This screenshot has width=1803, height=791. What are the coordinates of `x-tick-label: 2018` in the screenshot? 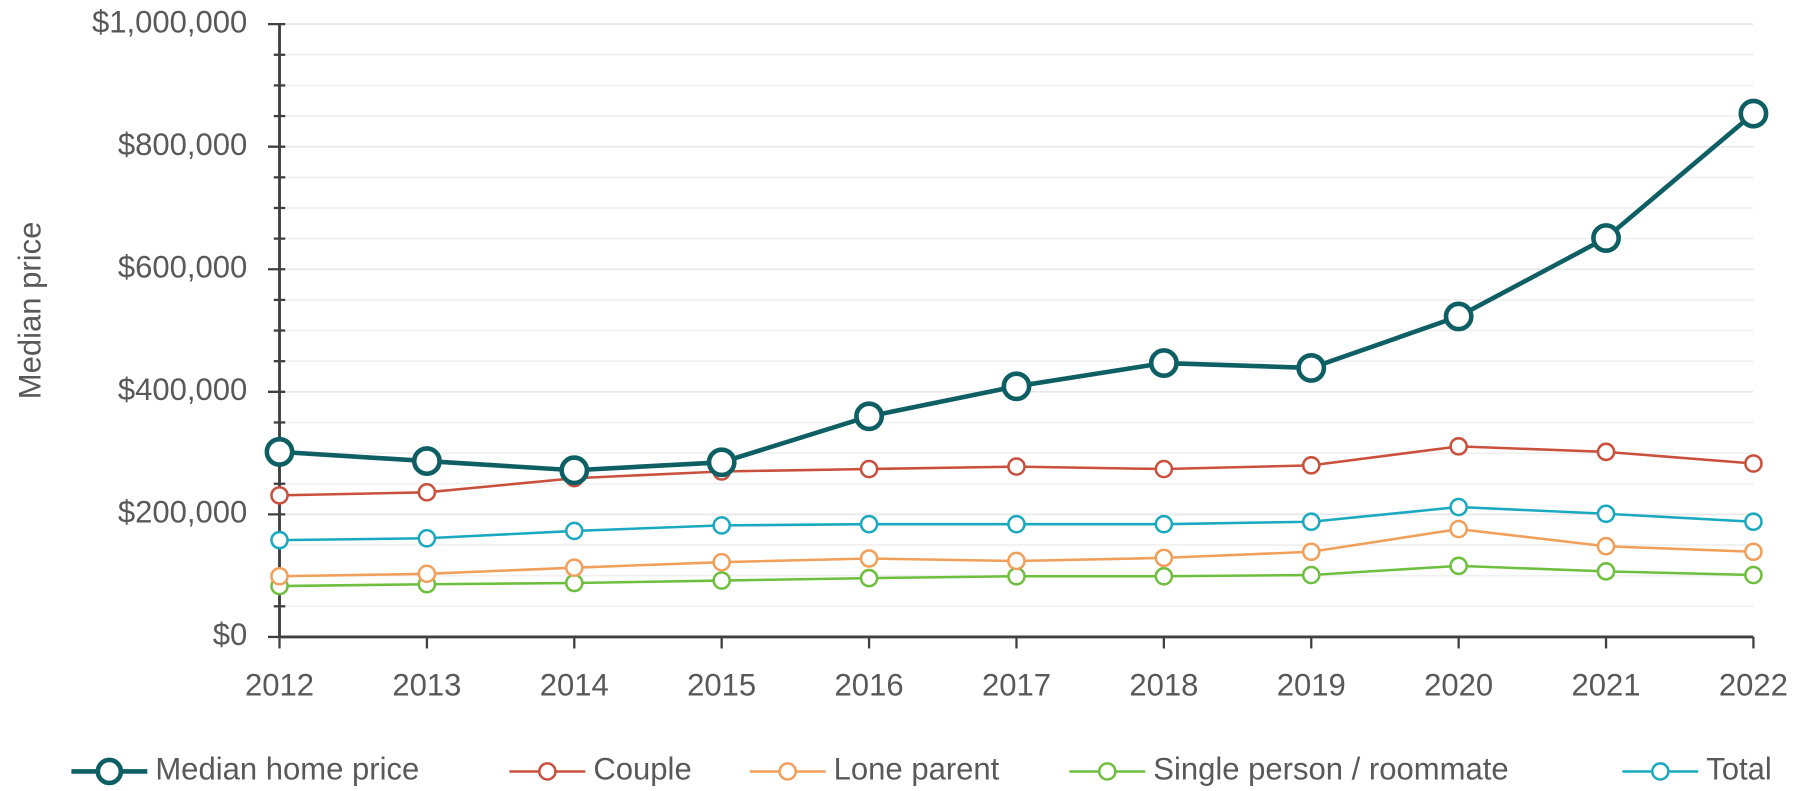 It's located at (1163, 685).